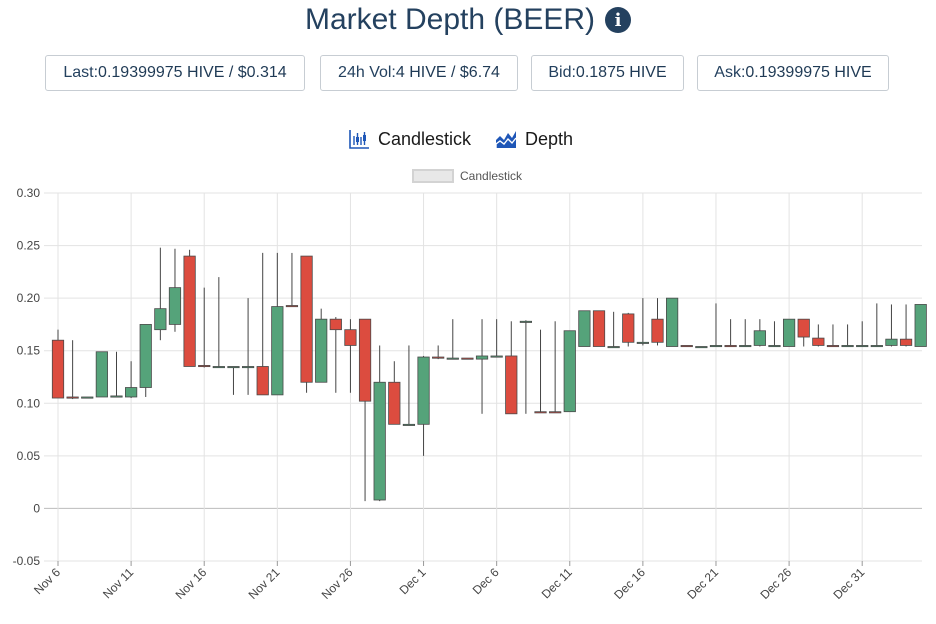 This screenshot has height=624, width=936. I want to click on chart-legend: Candlestick, so click(467, 176).